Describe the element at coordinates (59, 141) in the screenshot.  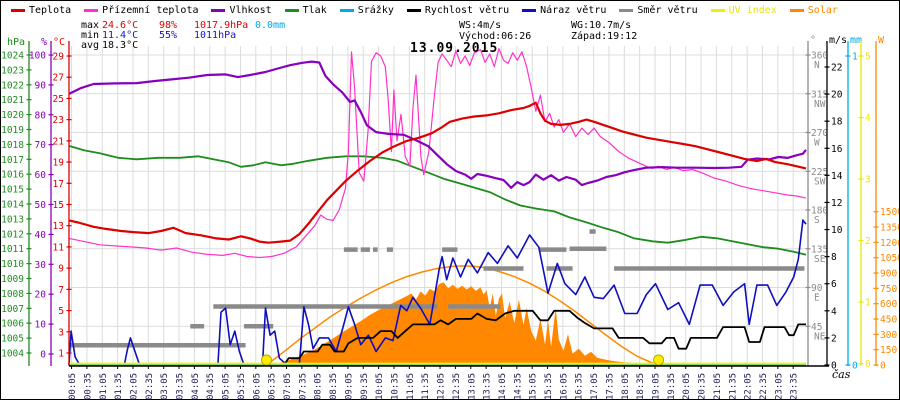
I see `temperature-axis-label: 21` at that location.